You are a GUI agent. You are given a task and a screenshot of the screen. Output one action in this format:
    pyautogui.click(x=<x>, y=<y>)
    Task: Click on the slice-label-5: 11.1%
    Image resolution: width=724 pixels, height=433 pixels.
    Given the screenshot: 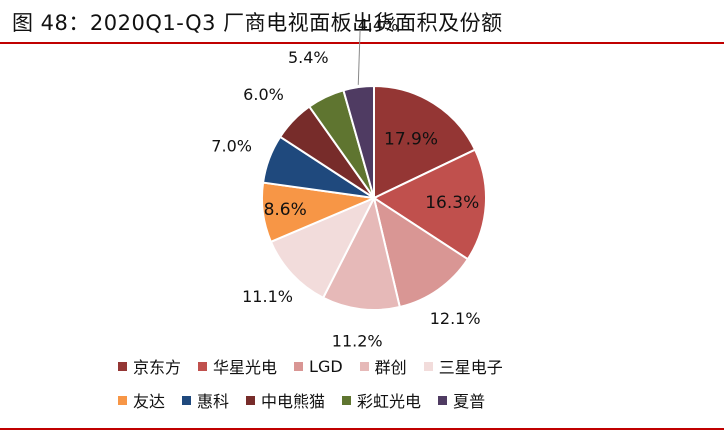 What is the action you would take?
    pyautogui.click(x=267, y=296)
    